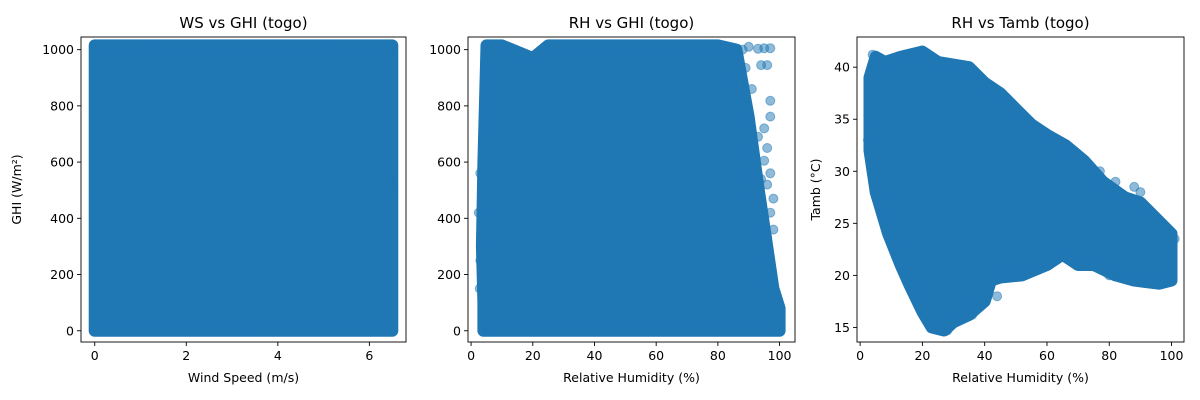  What do you see at coordinates (815, 189) in the screenshot?
I see `y-axis-label: Tamb (°C)` at bounding box center [815, 189].